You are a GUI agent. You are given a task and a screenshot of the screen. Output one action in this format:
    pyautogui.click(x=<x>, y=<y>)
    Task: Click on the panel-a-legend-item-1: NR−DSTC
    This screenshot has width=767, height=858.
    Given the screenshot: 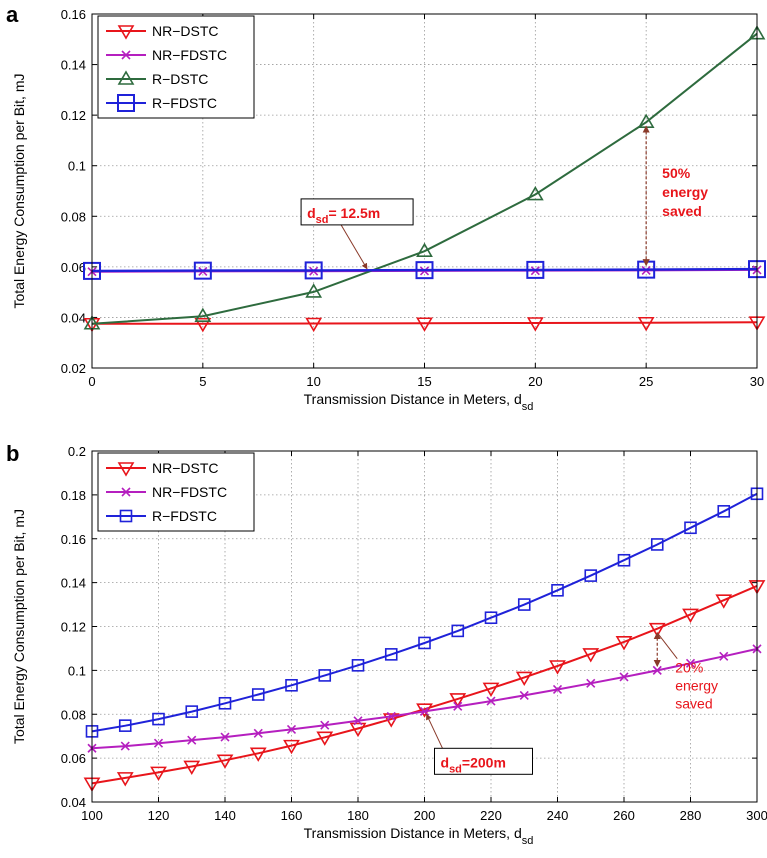 What is the action you would take?
    pyautogui.click(x=162, y=31)
    